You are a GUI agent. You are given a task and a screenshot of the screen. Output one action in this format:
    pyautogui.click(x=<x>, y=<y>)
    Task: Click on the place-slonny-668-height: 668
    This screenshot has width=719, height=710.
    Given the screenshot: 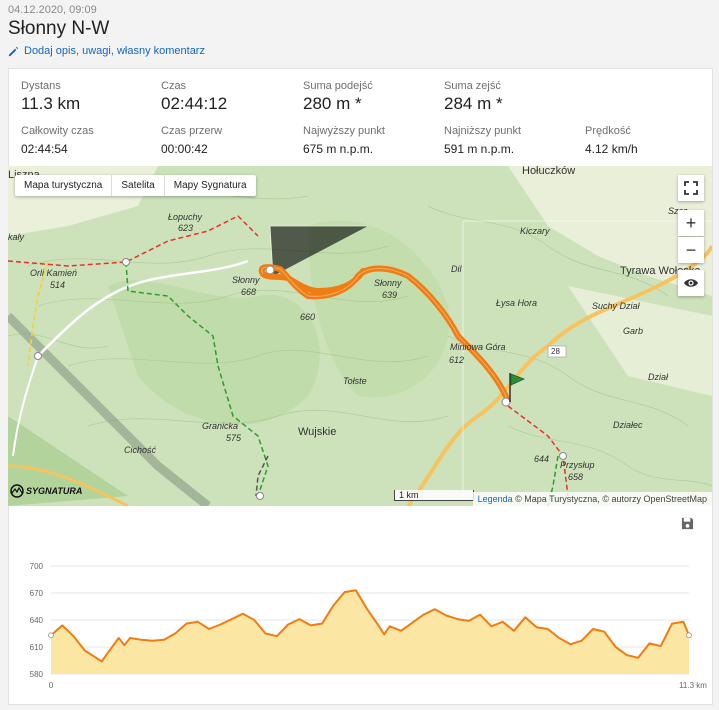 What is the action you would take?
    pyautogui.click(x=249, y=292)
    